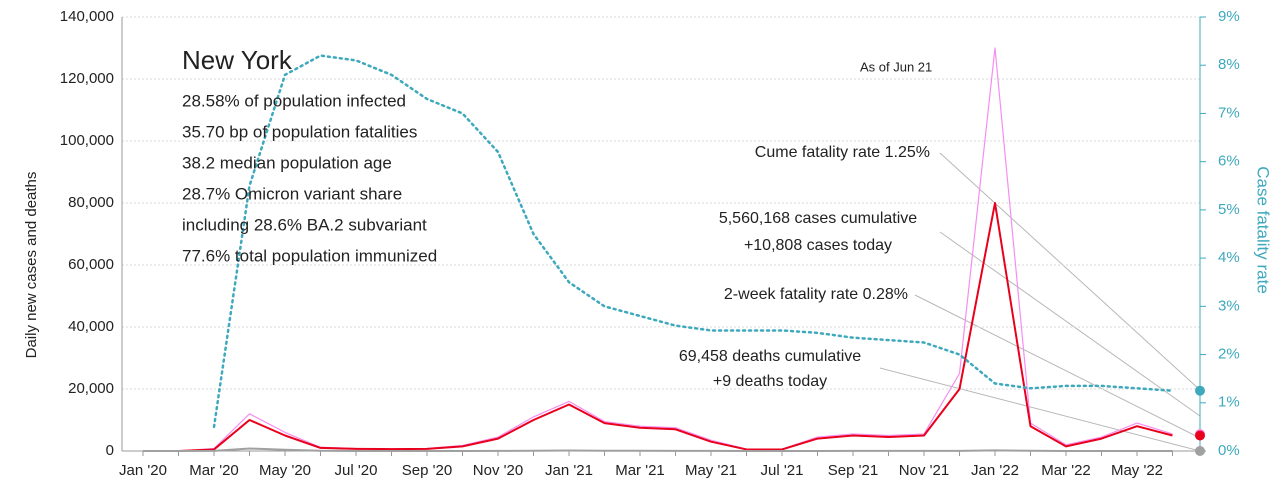  Describe the element at coordinates (640, 470) in the screenshot. I see `x-tick-label: Mar '21` at that location.